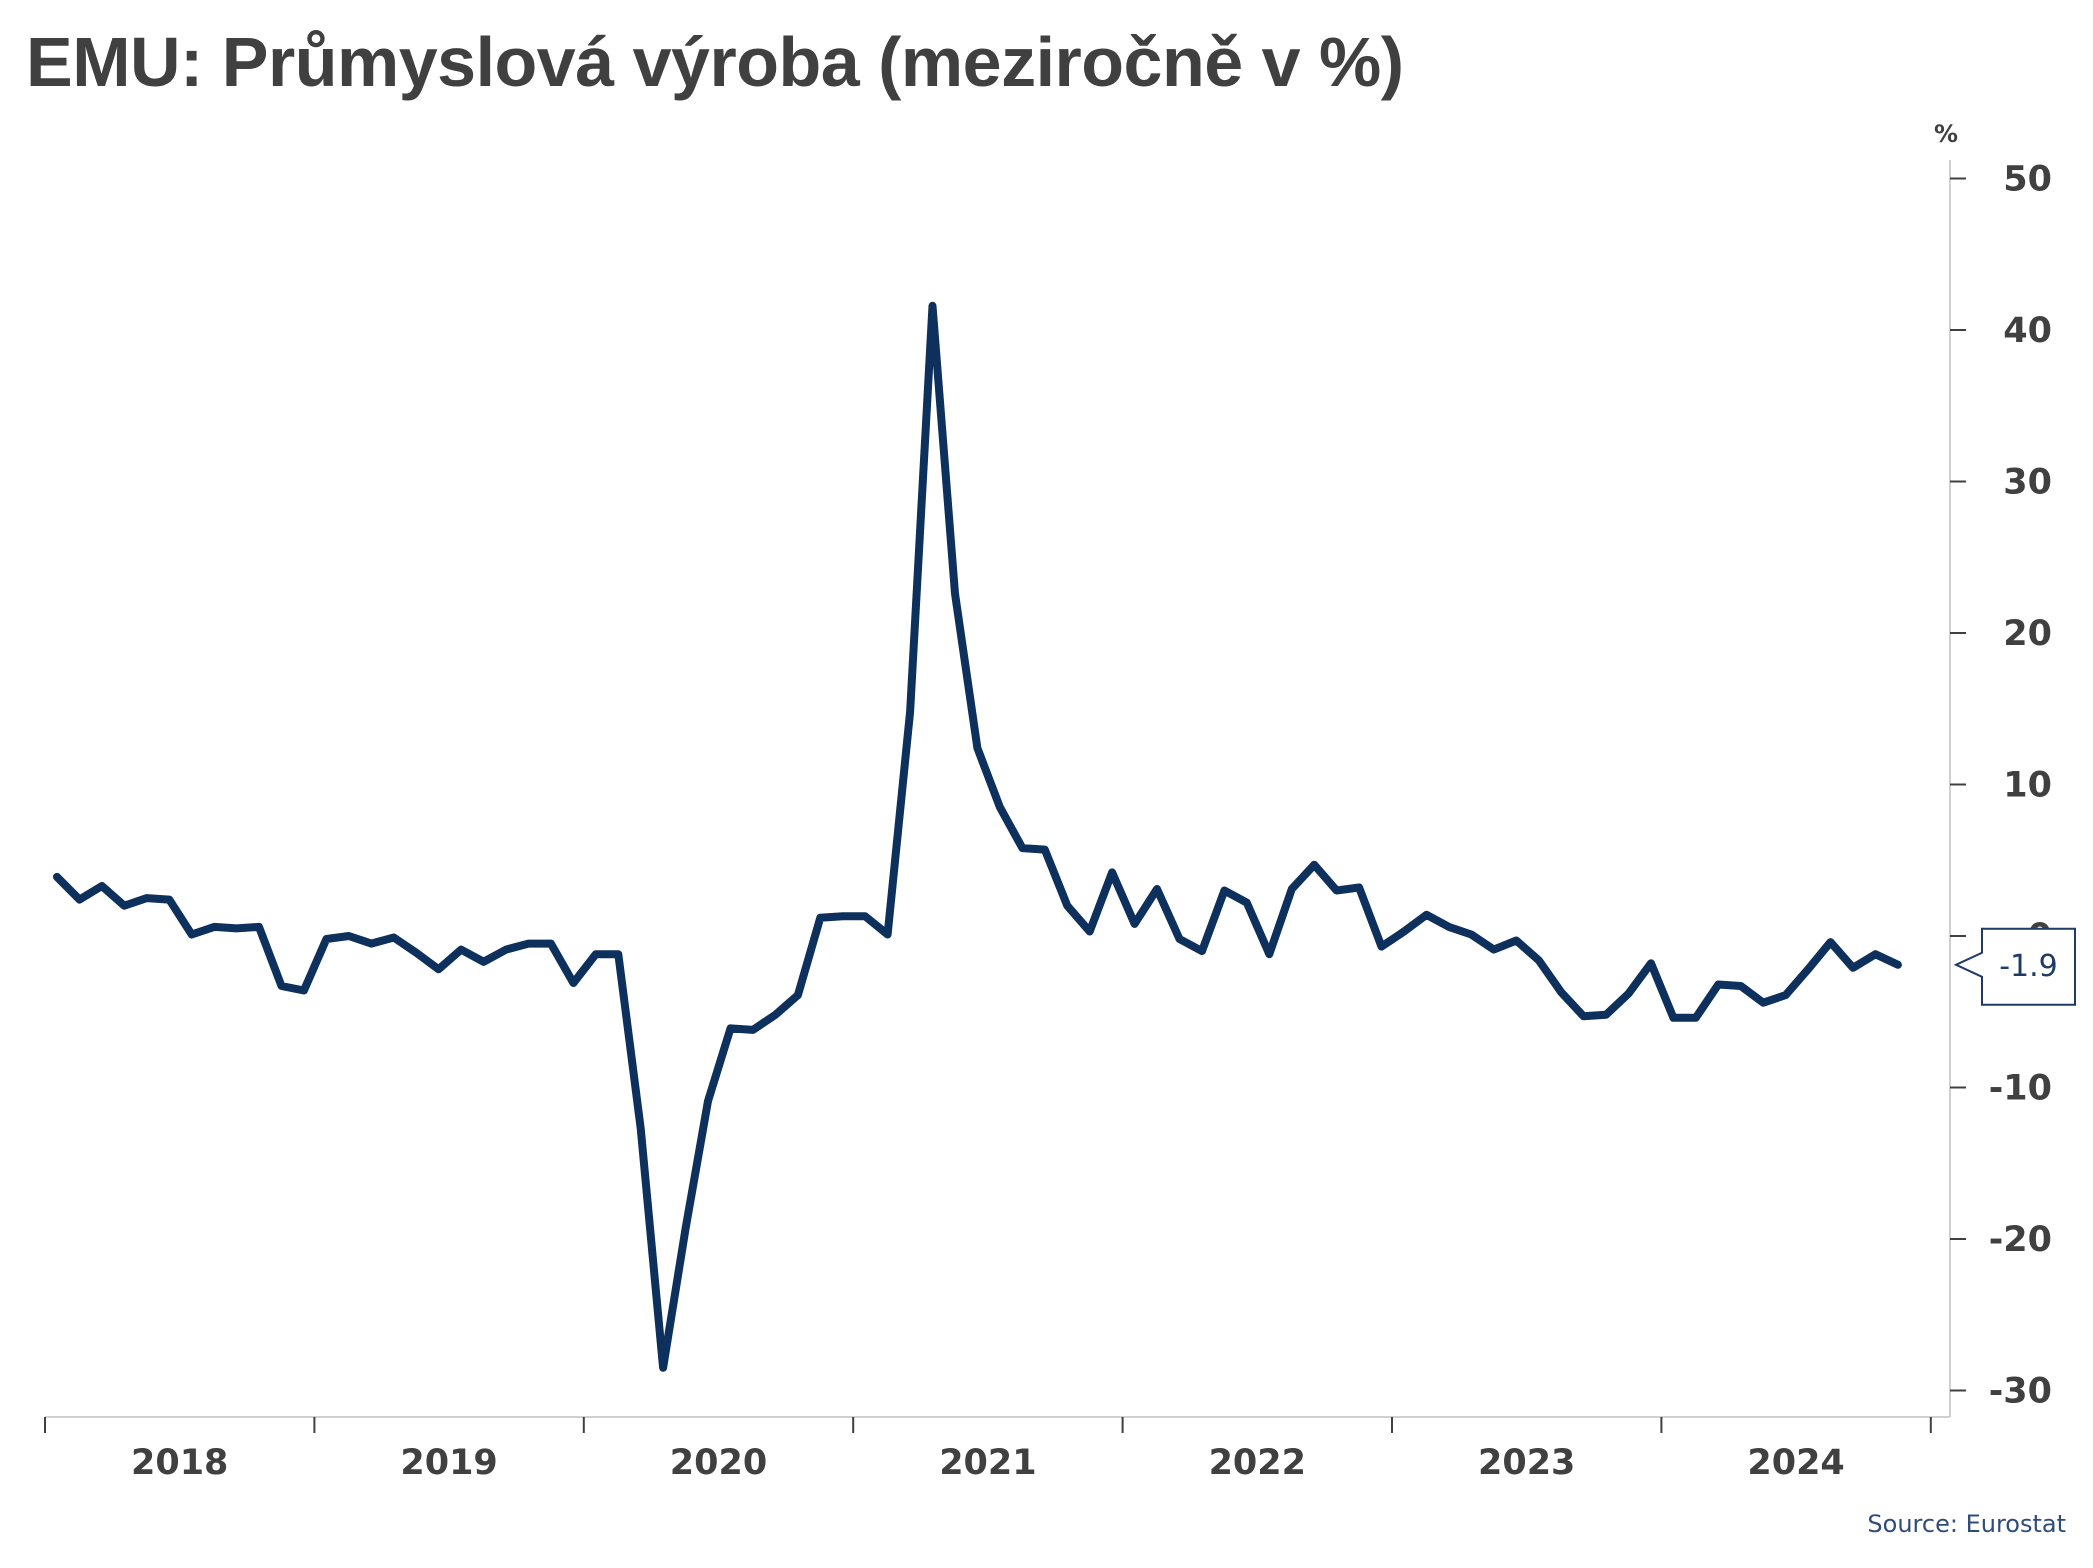 This screenshot has width=2093, height=1568. What do you see at coordinates (2027, 483) in the screenshot?
I see `y-tick-label: 30` at bounding box center [2027, 483].